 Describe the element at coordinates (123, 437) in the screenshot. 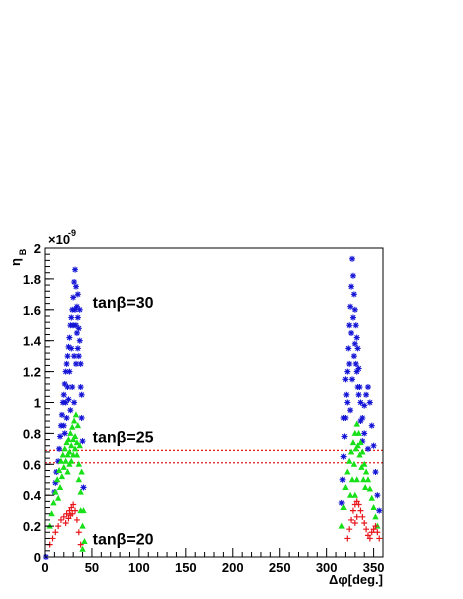

I see `annotation-label: tanβ=25` at that location.